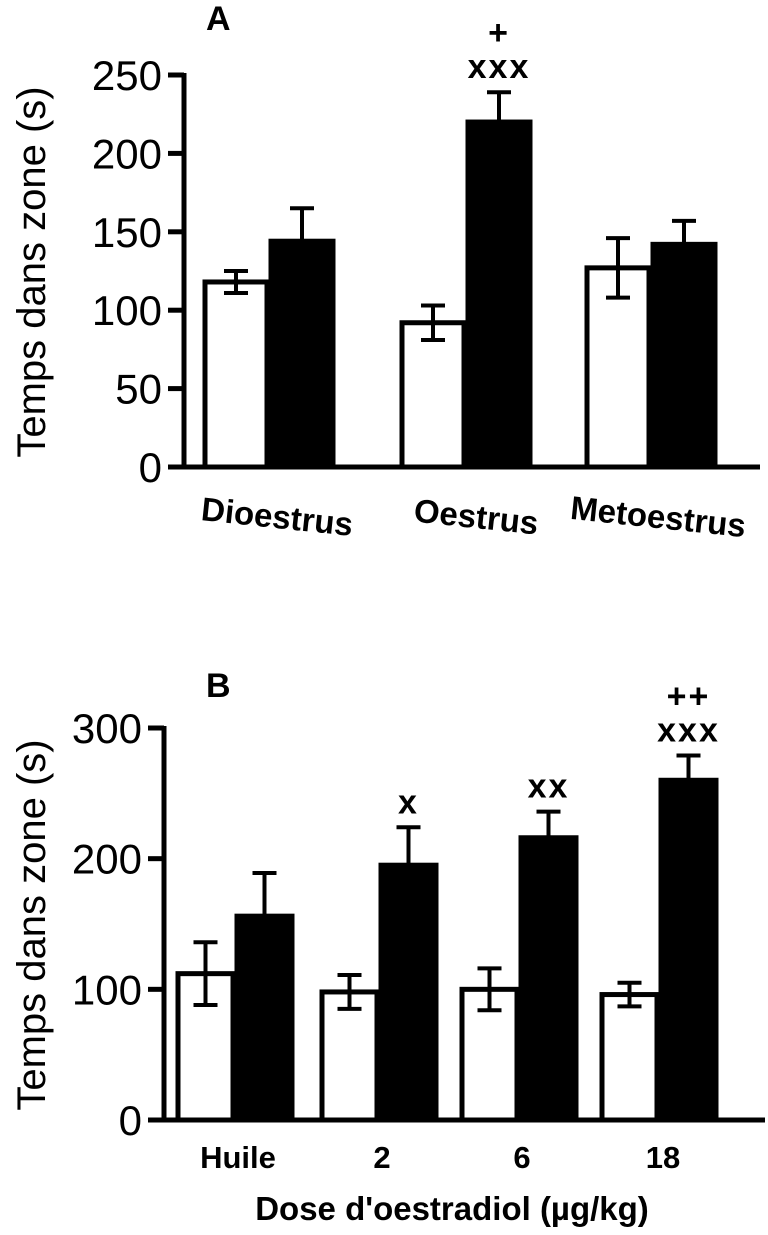  What do you see at coordinates (277, 516) in the screenshot?
I see `category-label: Dioestrus` at bounding box center [277, 516].